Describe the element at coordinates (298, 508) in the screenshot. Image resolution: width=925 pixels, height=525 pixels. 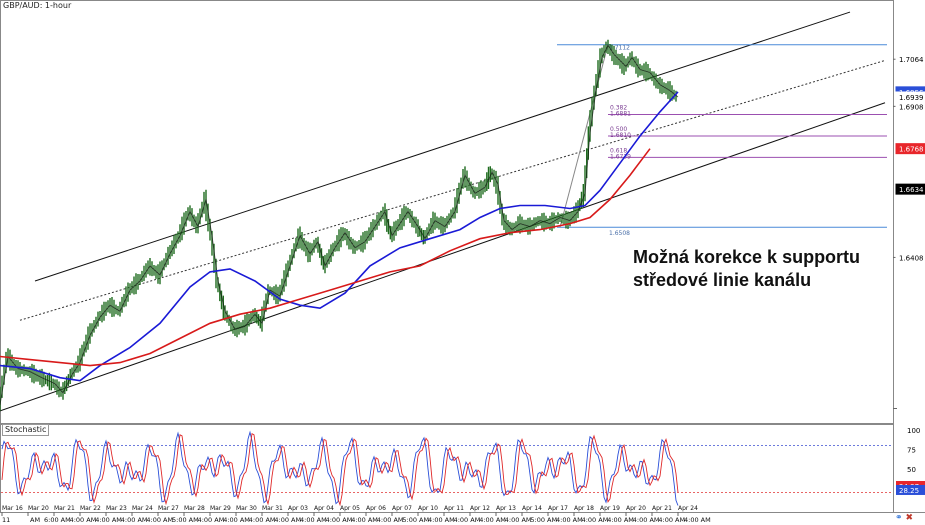
I see `date-label: Apr 03` at that location.